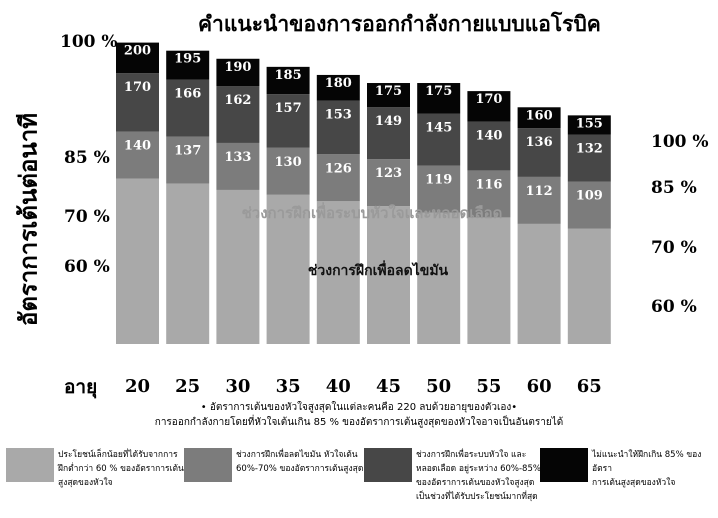 The height and width of the screenshot is (518, 718). What do you see at coordinates (674, 248) in the screenshot?
I see `right-pct-70: 70 %` at bounding box center [674, 248].